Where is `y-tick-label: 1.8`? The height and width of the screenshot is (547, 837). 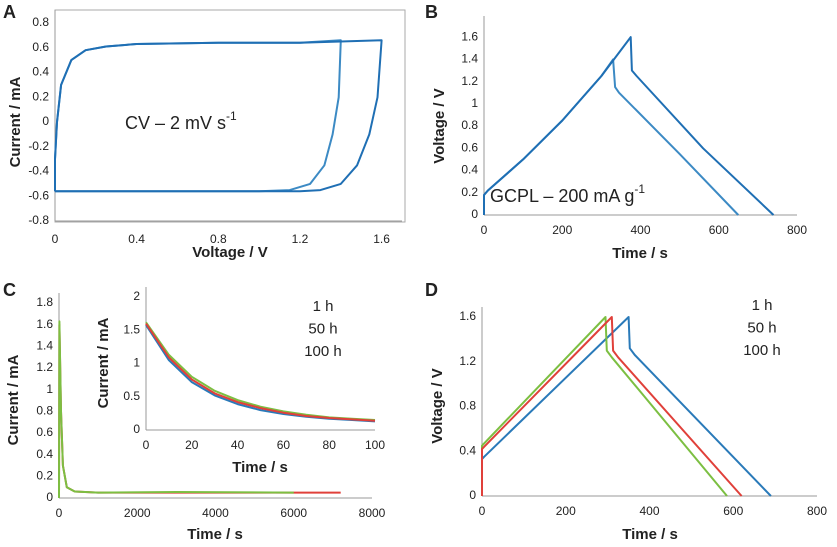
y-tick-label: 1.8 is located at coordinates (44, 302).